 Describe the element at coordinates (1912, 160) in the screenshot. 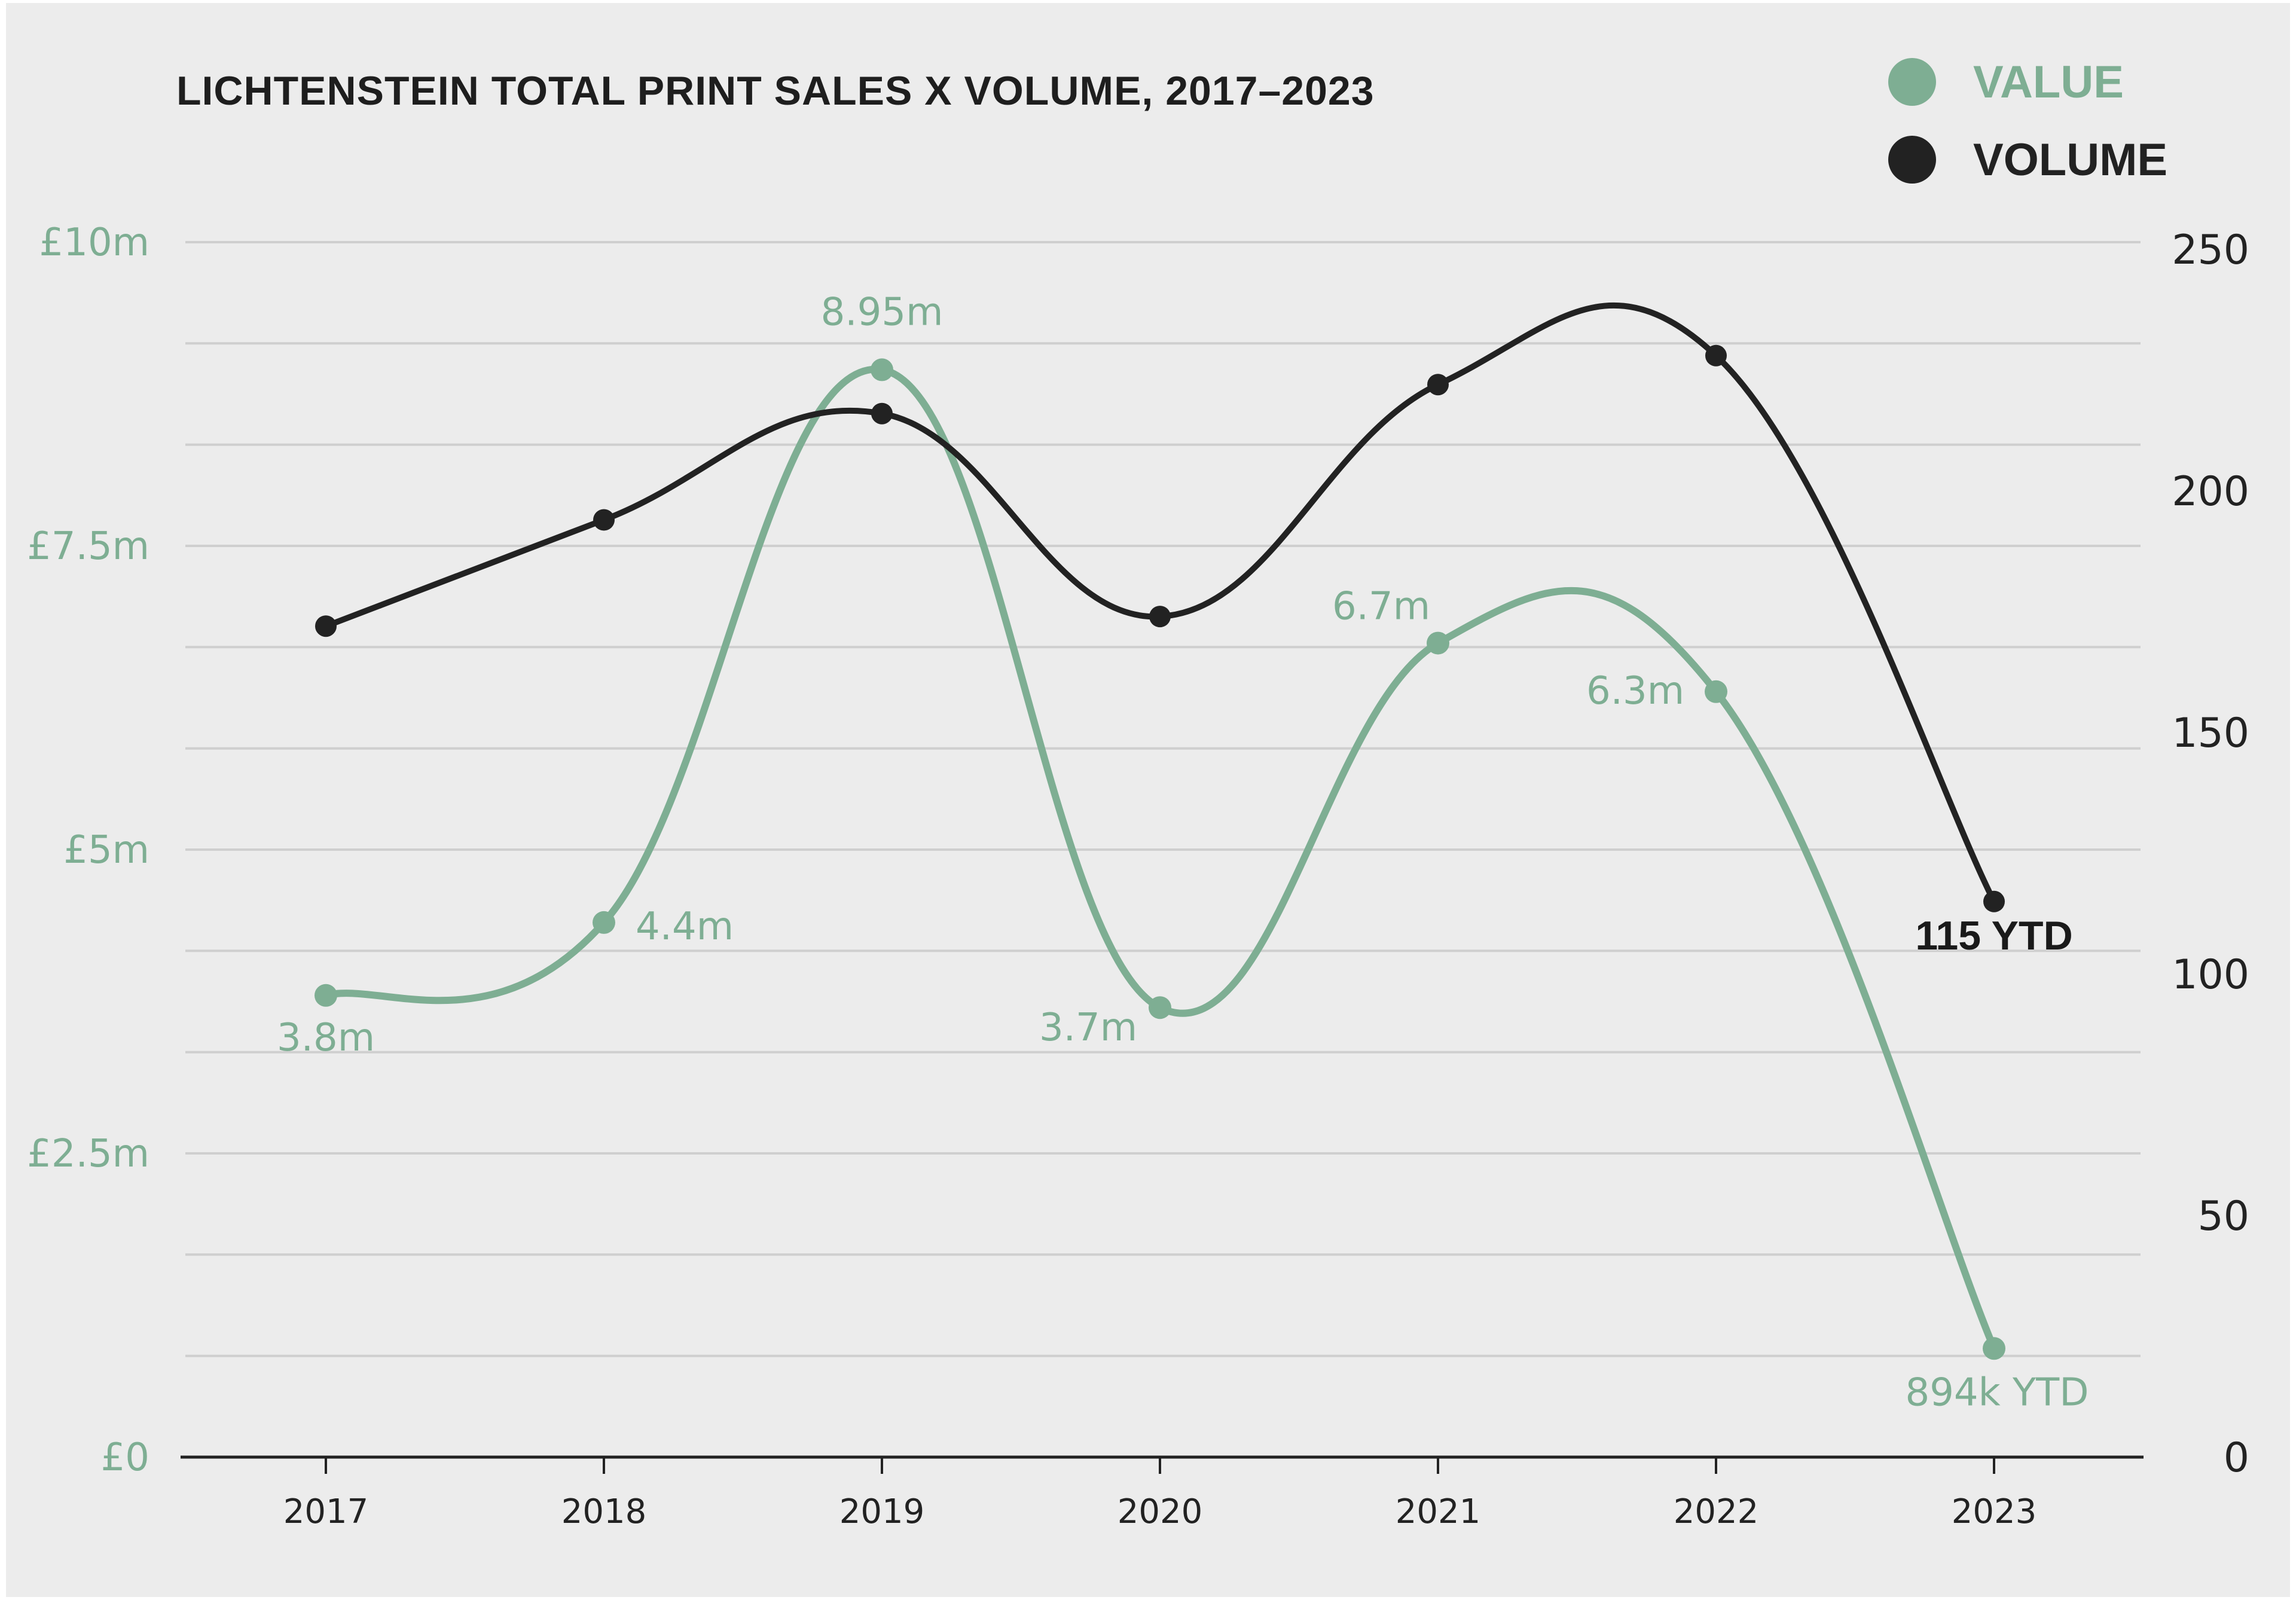

I see `legend-swatch-volume` at that location.